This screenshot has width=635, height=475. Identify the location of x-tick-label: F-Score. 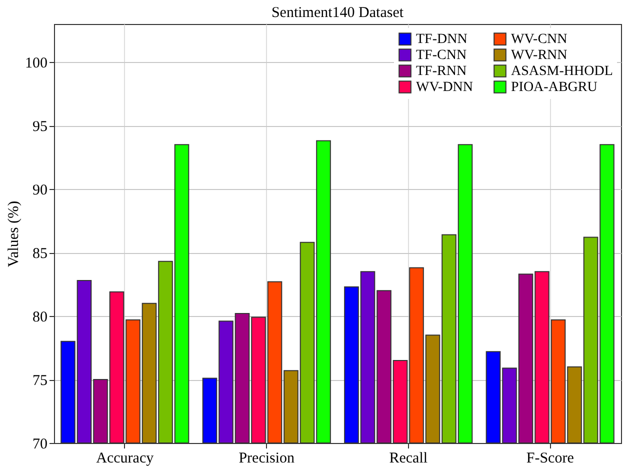
(550, 458).